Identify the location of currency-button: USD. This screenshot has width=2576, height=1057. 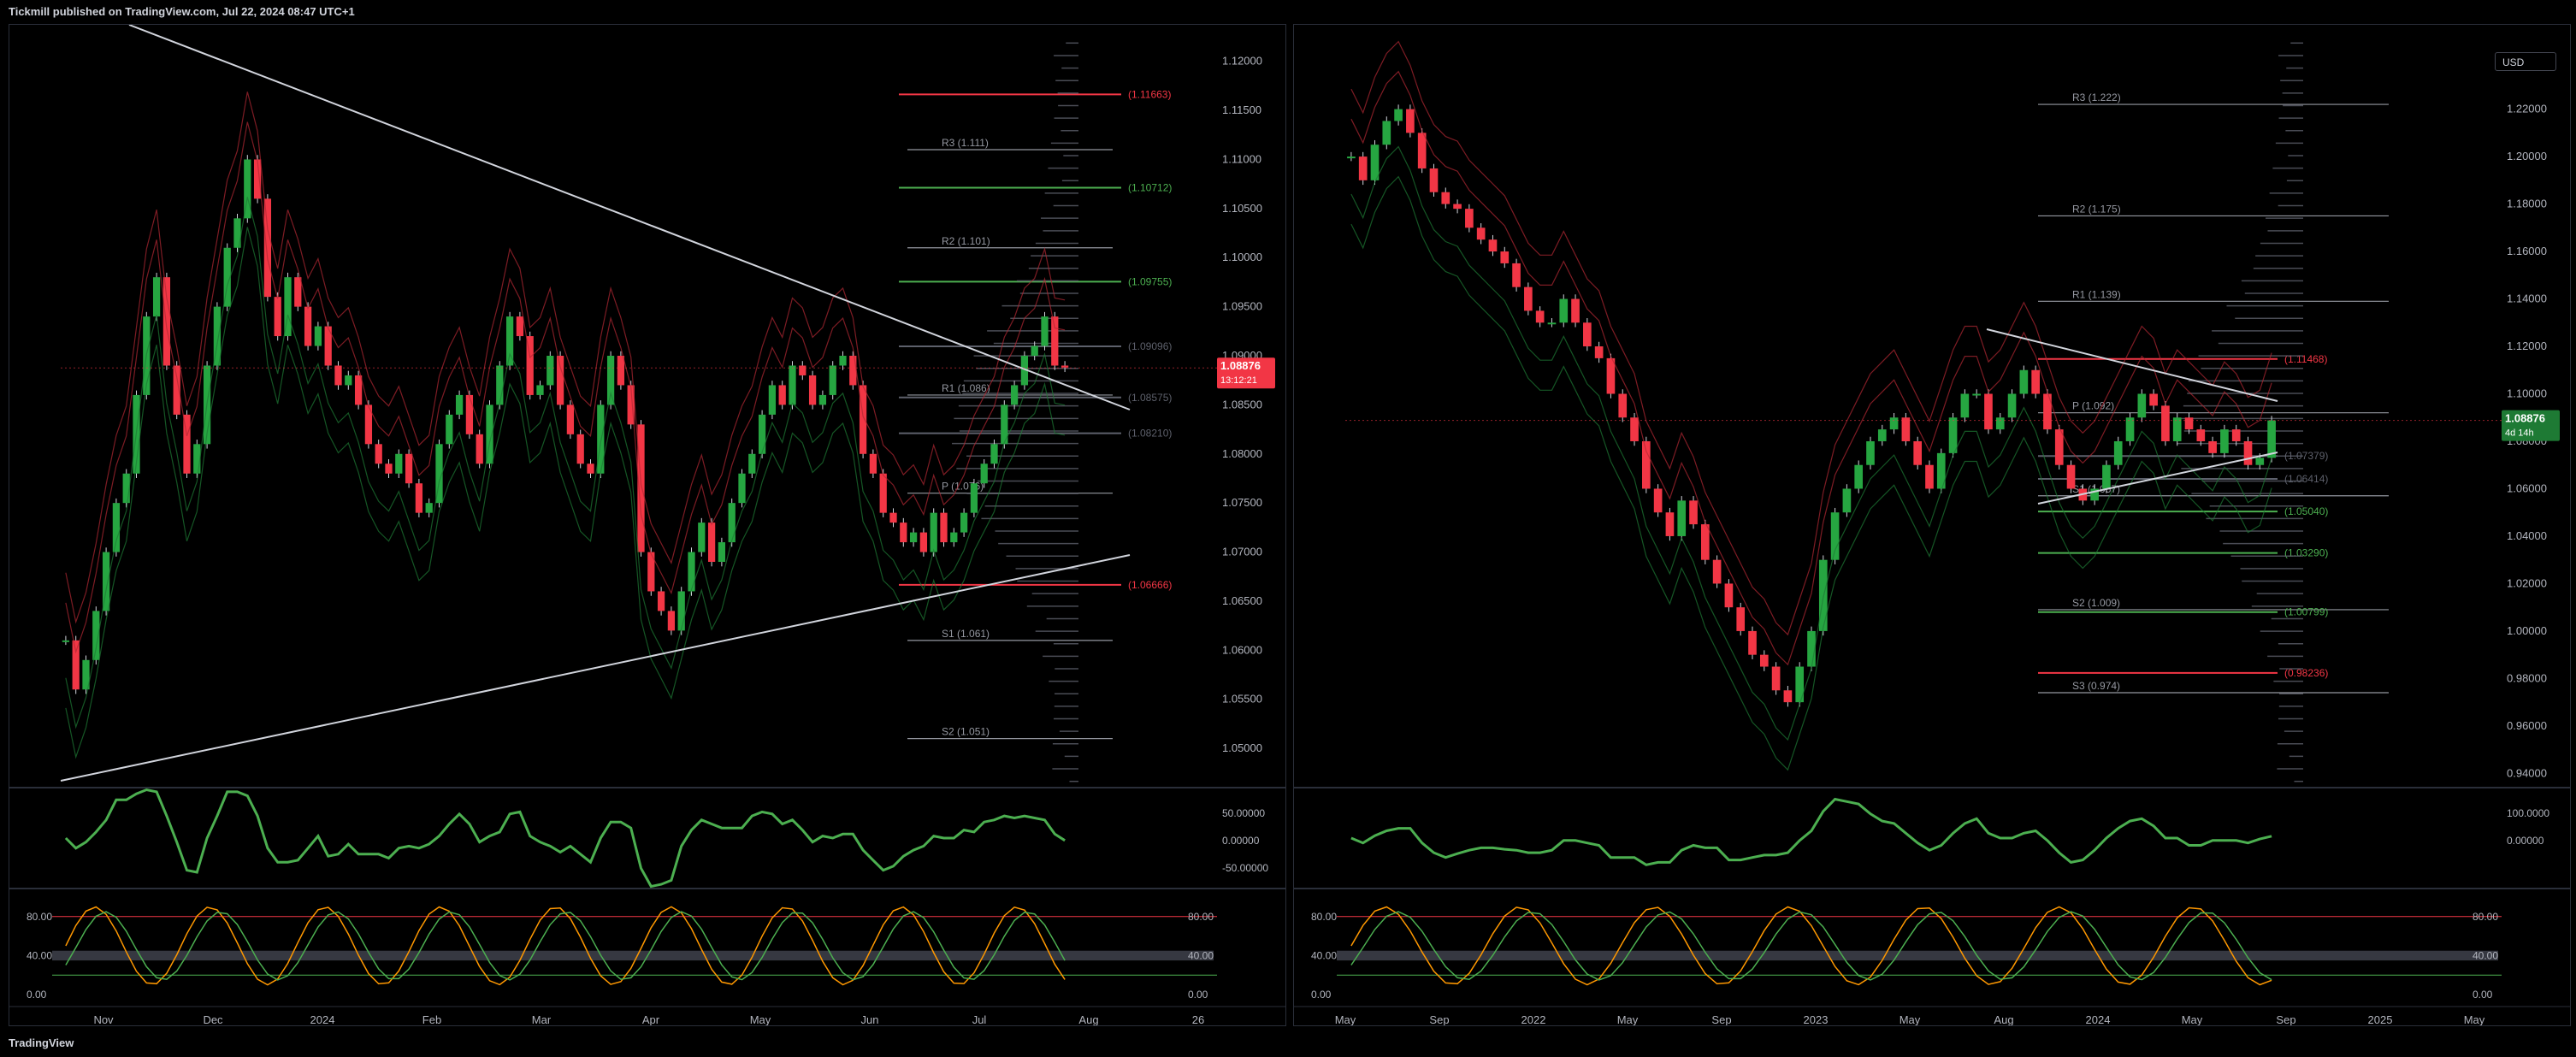
(2525, 62).